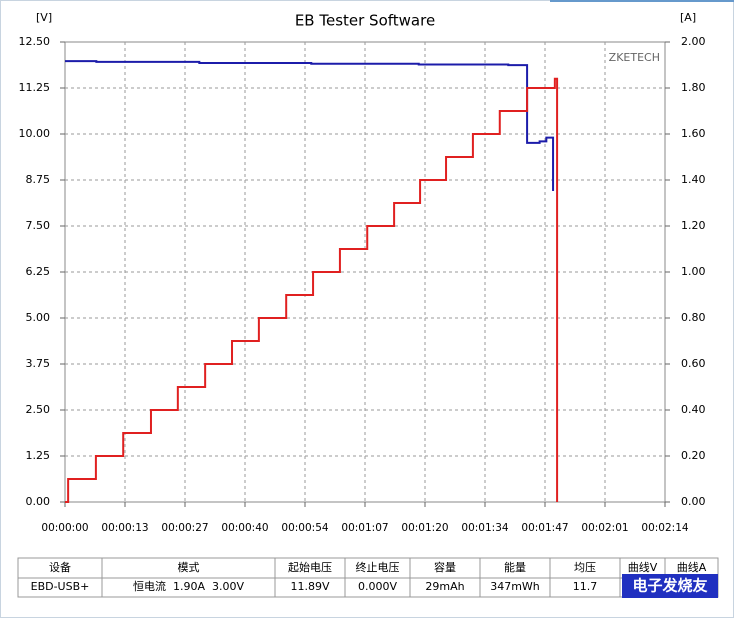 This screenshot has width=734, height=622. I want to click on table-header: 设备, so click(60, 567).